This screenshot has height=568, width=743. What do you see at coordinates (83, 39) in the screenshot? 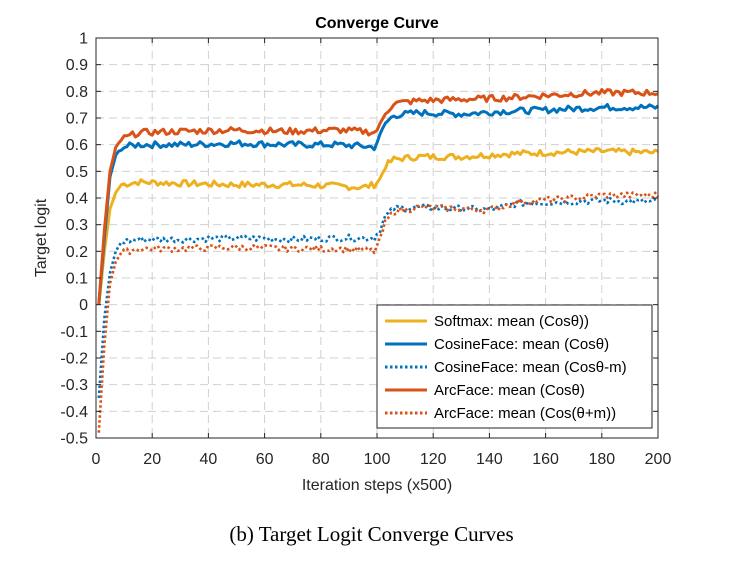
I see `y-tick-label: 1` at bounding box center [83, 39].